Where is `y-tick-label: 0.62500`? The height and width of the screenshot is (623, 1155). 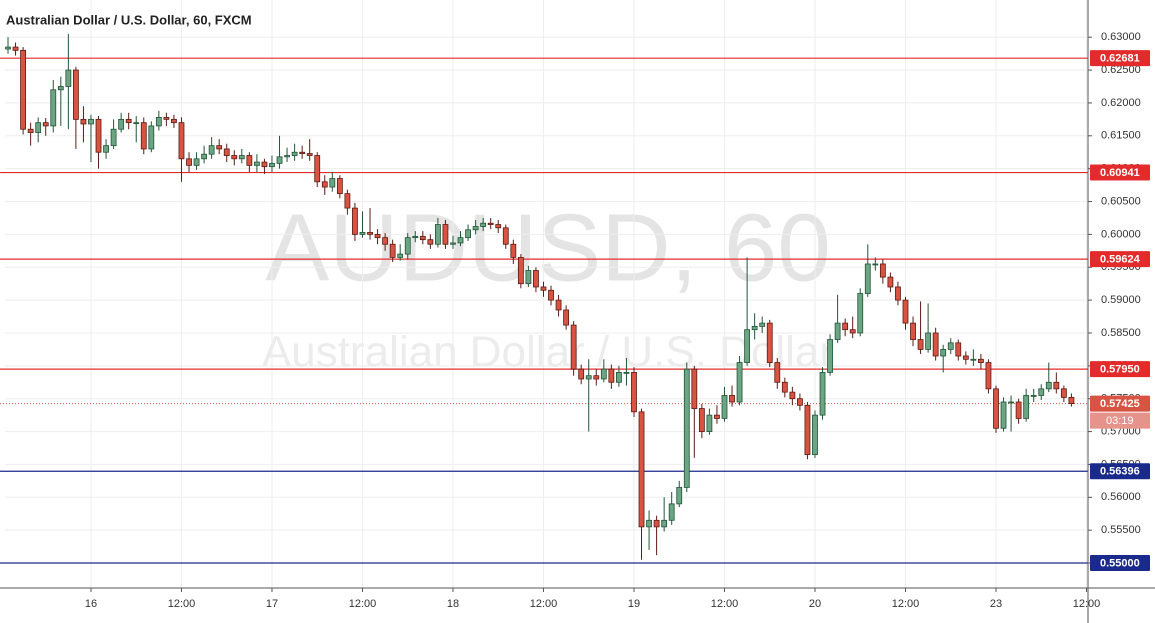
y-tick-label: 0.62500 is located at coordinates (1121, 70).